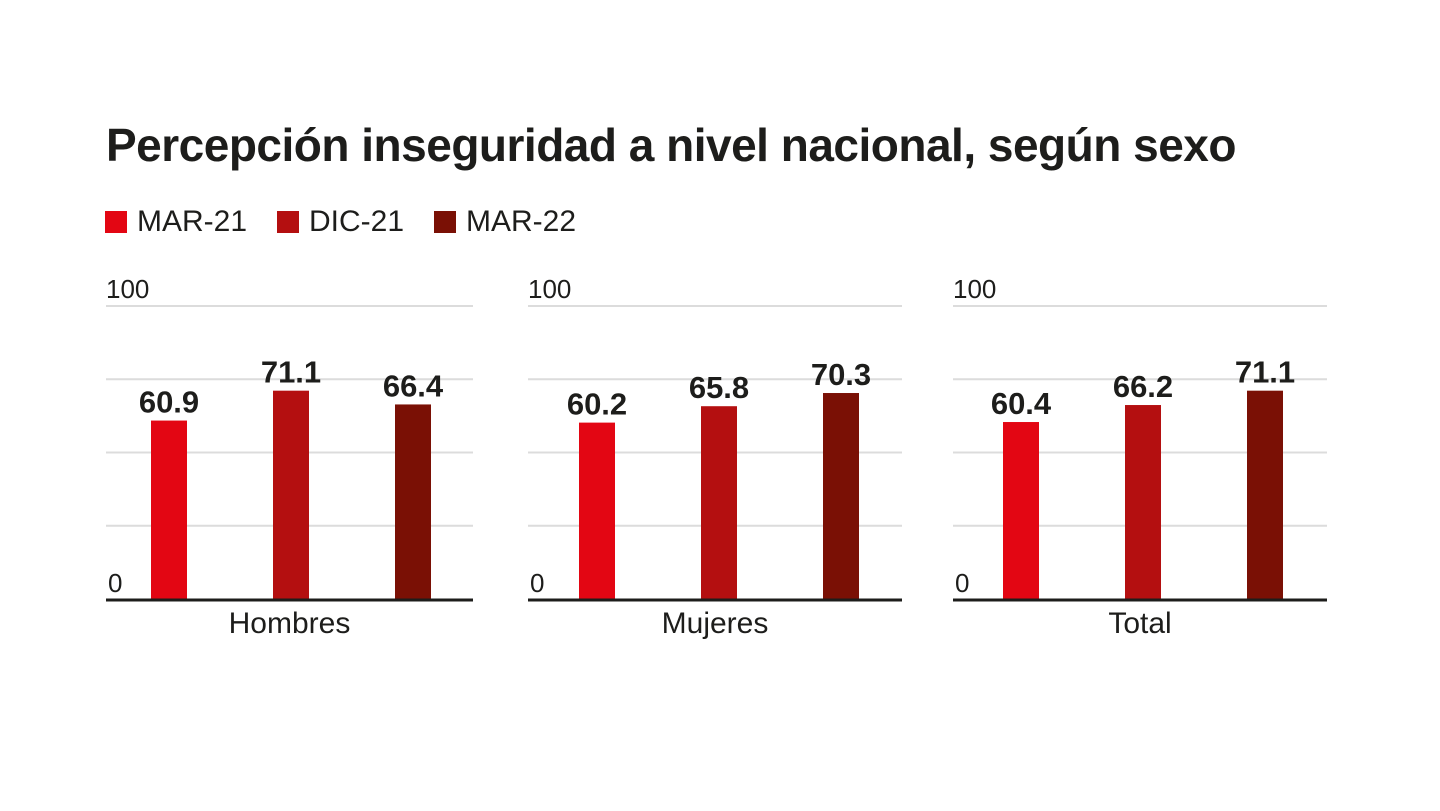 This screenshot has height=811, width=1440. What do you see at coordinates (962, 583) in the screenshot?
I see `y-tick-label-min-total: 0` at bounding box center [962, 583].